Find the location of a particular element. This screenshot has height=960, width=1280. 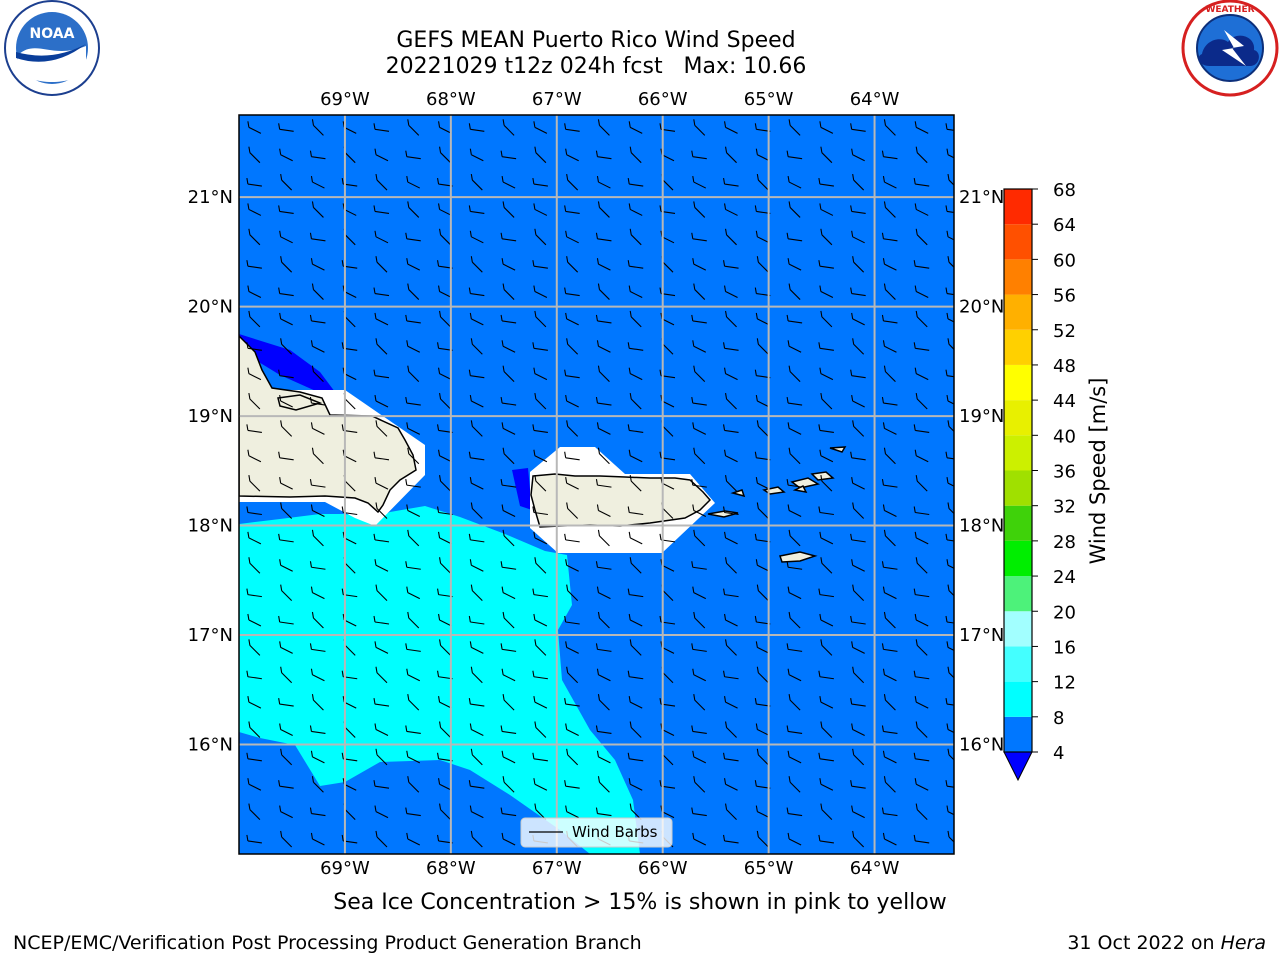

colorbar-tick-label: 4 is located at coordinates (1058, 753).